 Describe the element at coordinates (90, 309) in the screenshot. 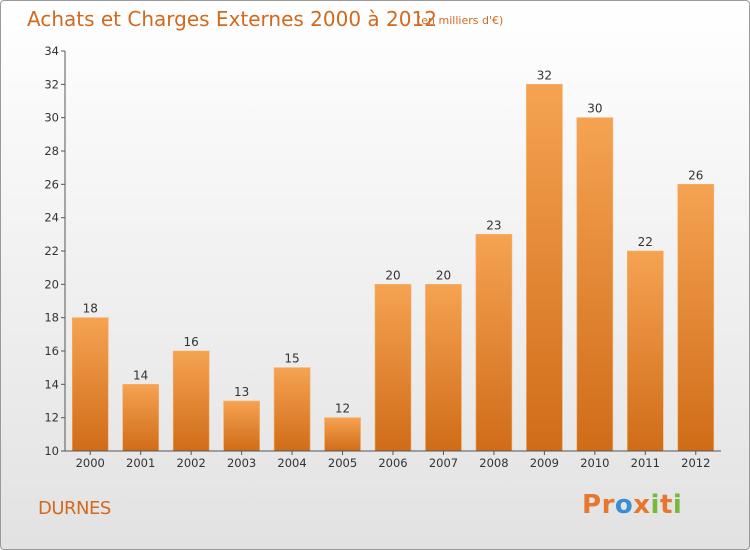

I see `bar-value-label: 18` at that location.